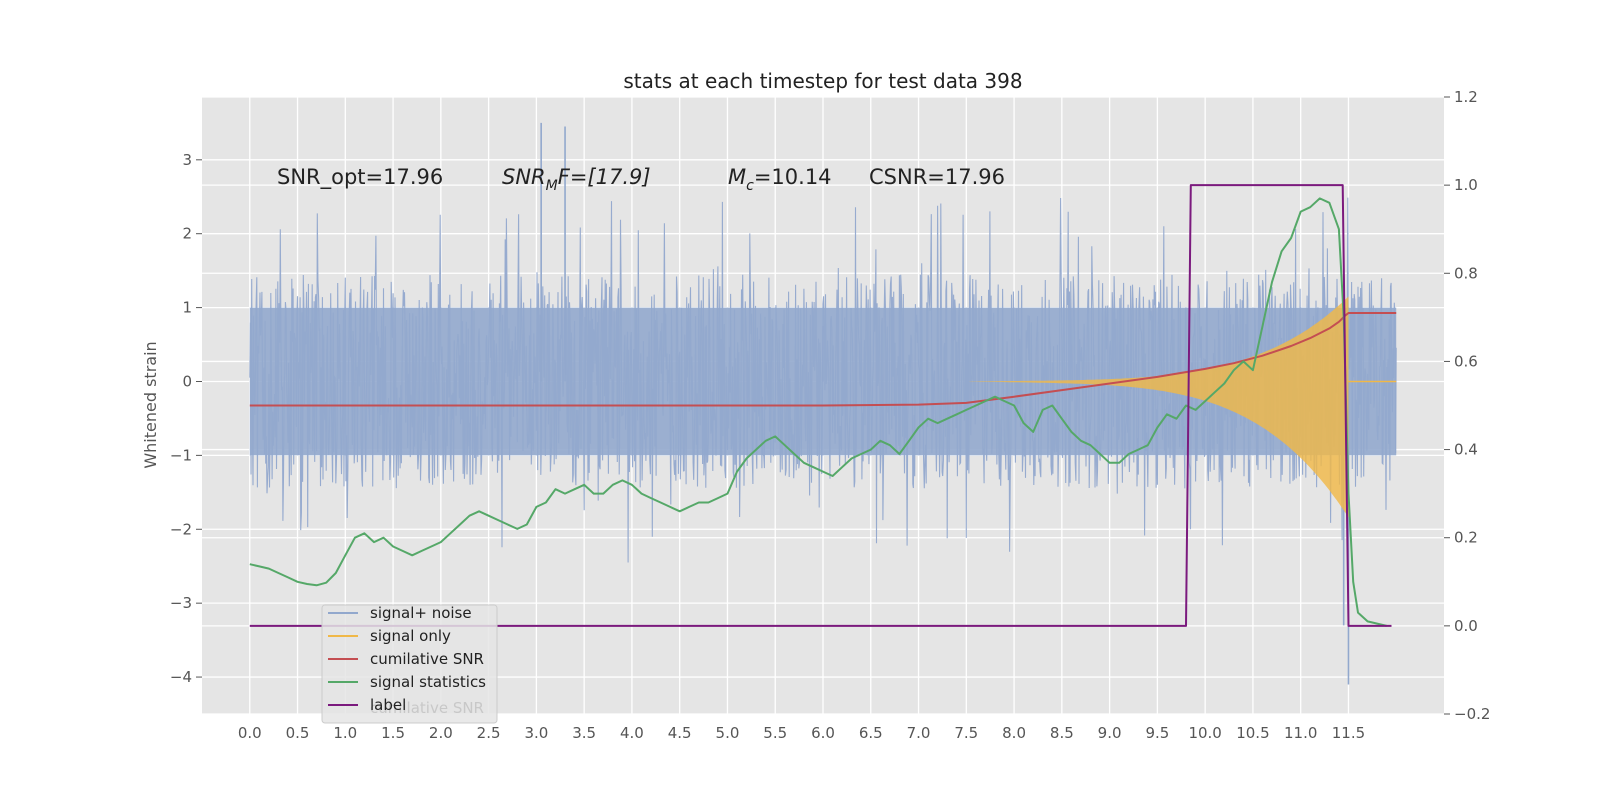 This screenshot has height=800, width=1600. Describe the element at coordinates (1110, 733) in the screenshot. I see `x-tick-label: 9.0` at that location.